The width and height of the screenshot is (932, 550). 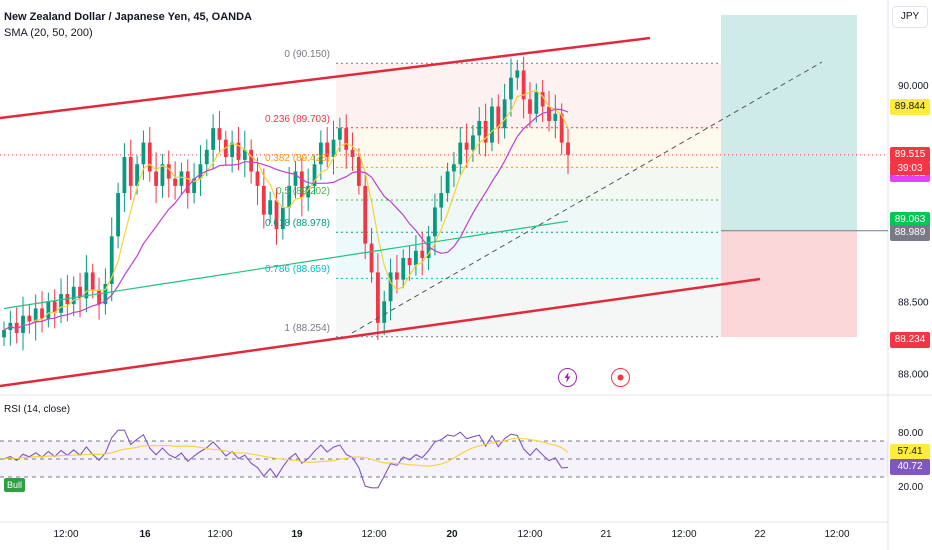 What do you see at coordinates (37, 409) in the screenshot?
I see `rsi-indicator-label: RSI (14, close)` at bounding box center [37, 409].